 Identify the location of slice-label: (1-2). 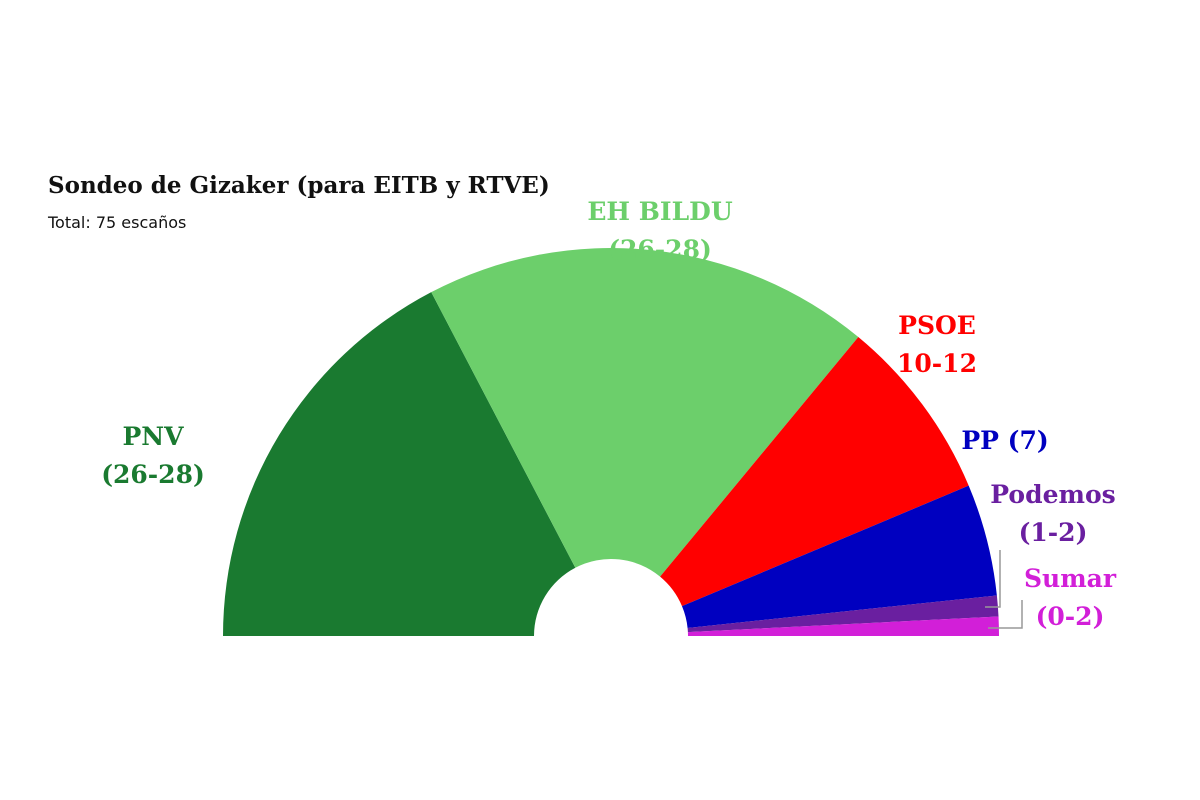
(1053, 532).